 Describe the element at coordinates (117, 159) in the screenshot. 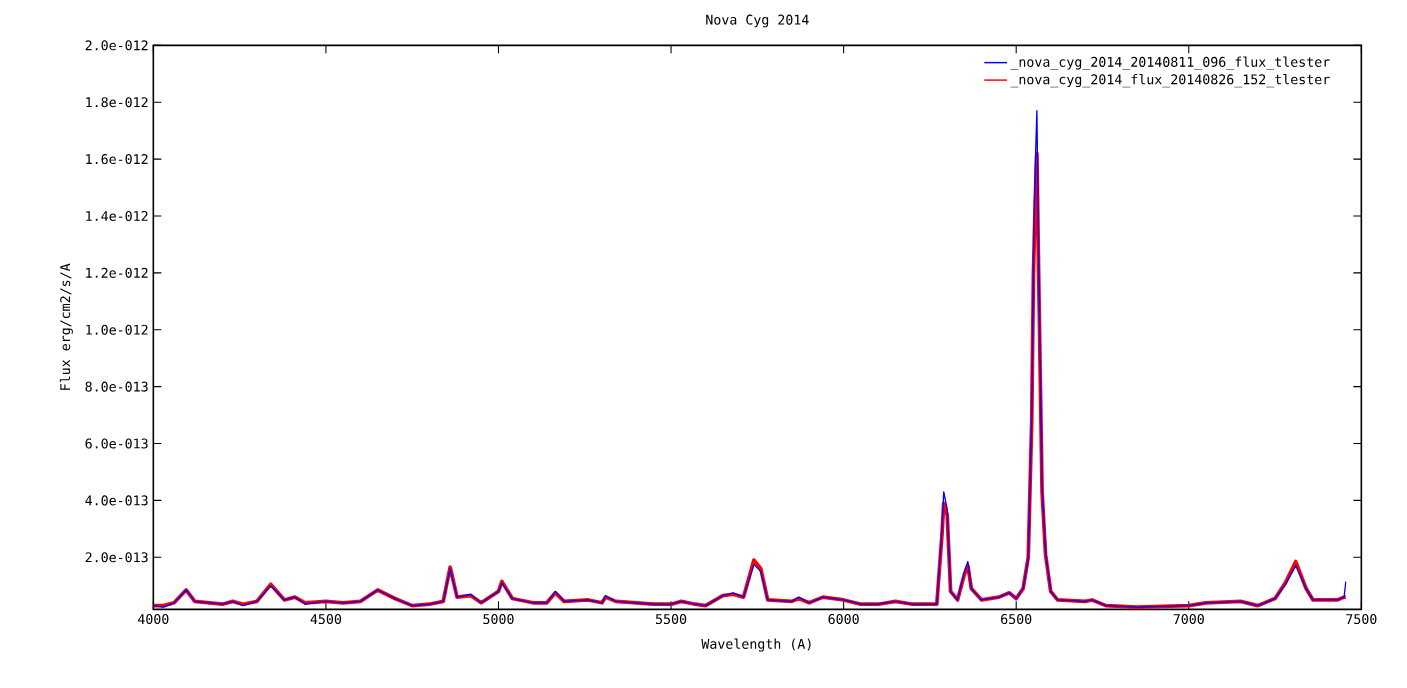

I see `y-tick-label: 1.6e-012` at that location.